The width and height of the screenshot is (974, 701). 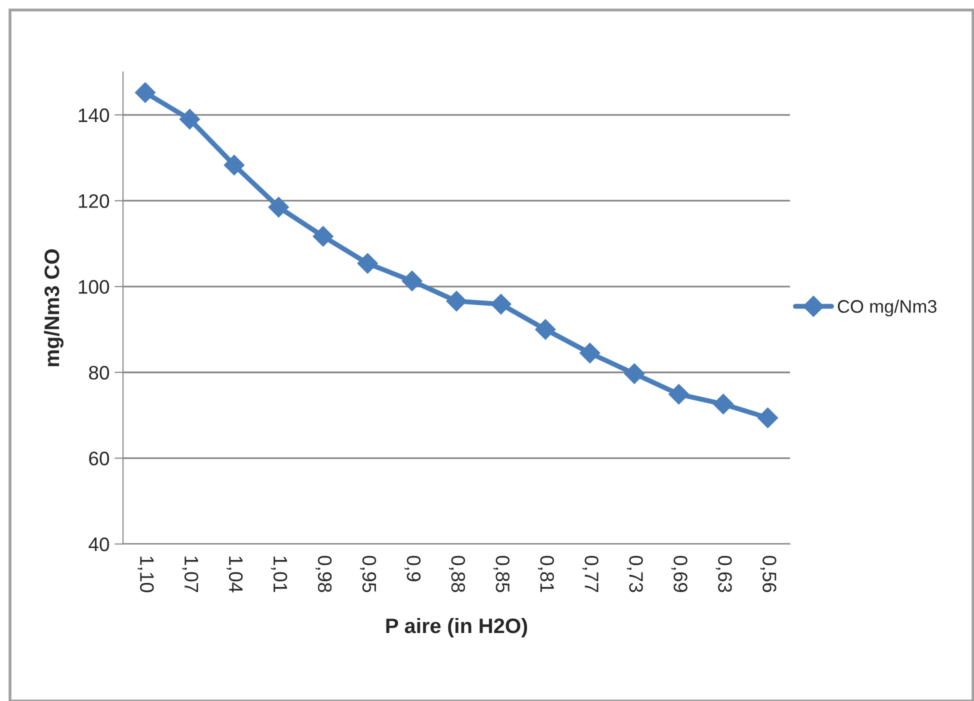 I want to click on x-tick-label: 0,73, so click(x=634, y=574).